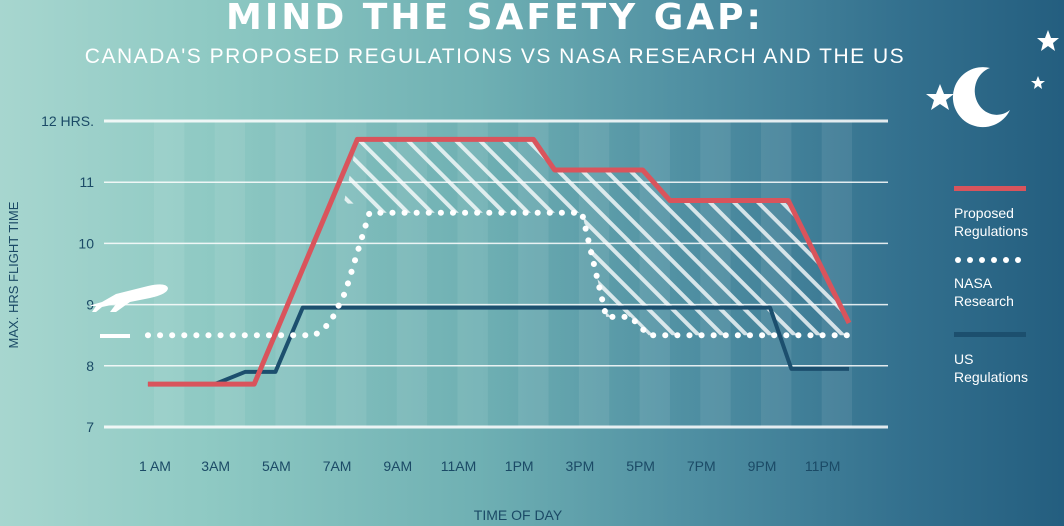  What do you see at coordinates (90, 366) in the screenshot?
I see `y-tick-label: 8` at bounding box center [90, 366].